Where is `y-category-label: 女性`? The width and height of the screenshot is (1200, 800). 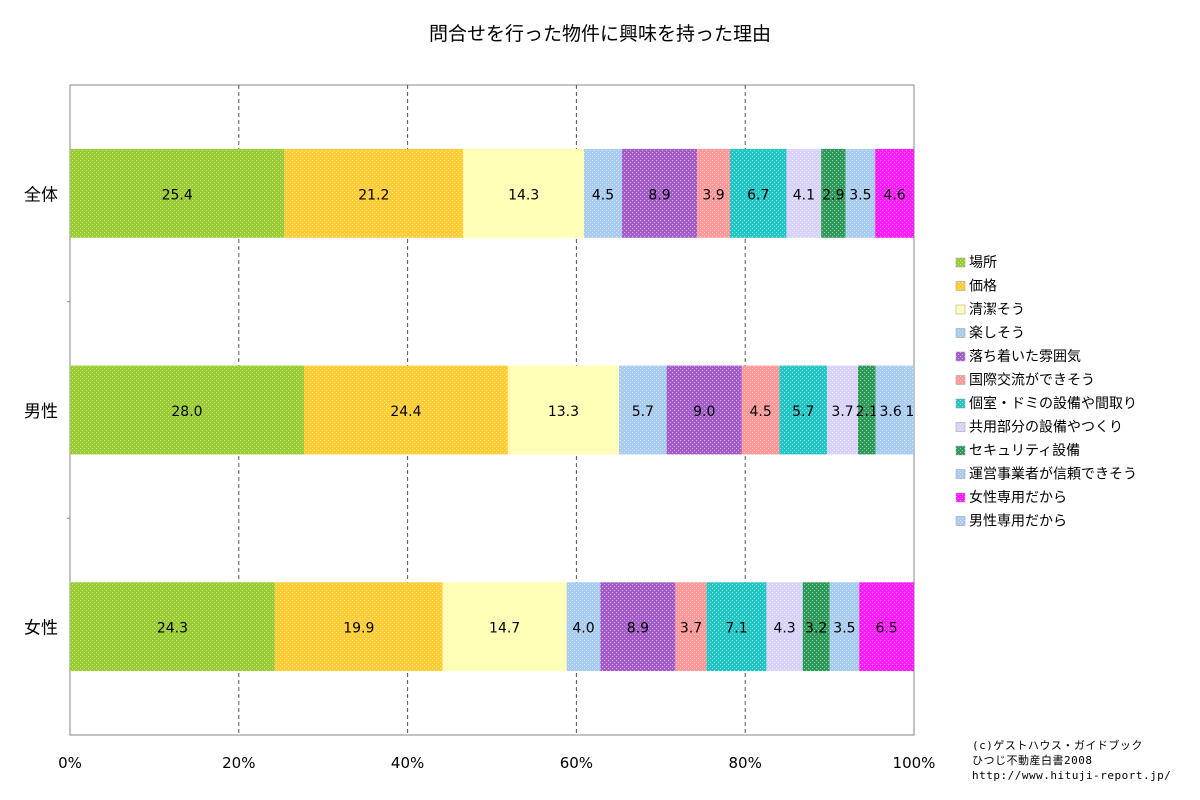
y-category-label: 女性 is located at coordinates (41, 629).